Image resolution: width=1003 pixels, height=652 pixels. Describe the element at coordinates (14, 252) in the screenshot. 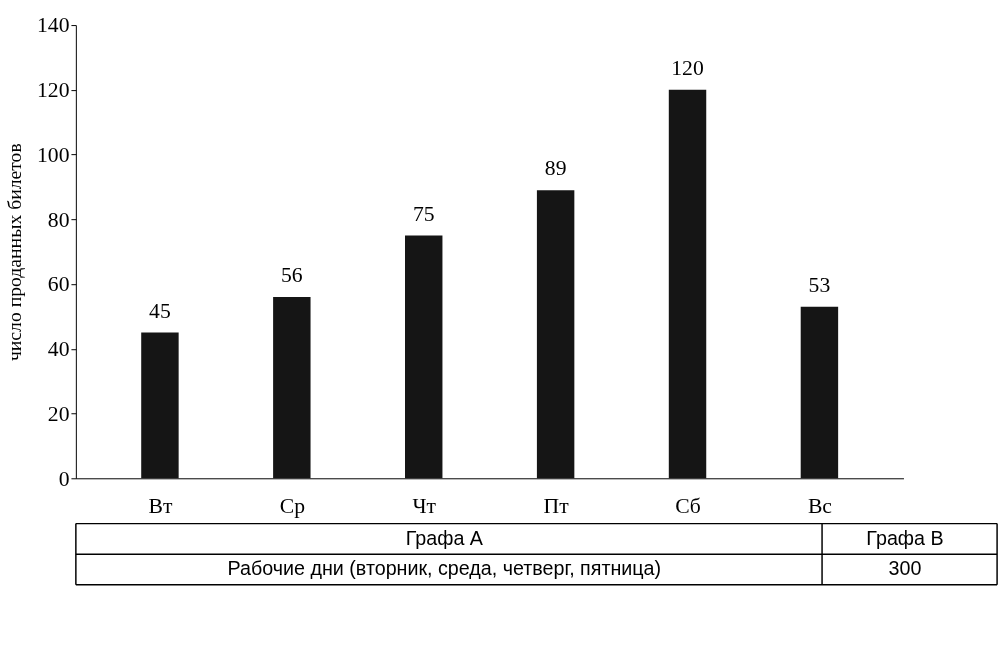

I see `y-axis-title: число проданных билетов` at that location.